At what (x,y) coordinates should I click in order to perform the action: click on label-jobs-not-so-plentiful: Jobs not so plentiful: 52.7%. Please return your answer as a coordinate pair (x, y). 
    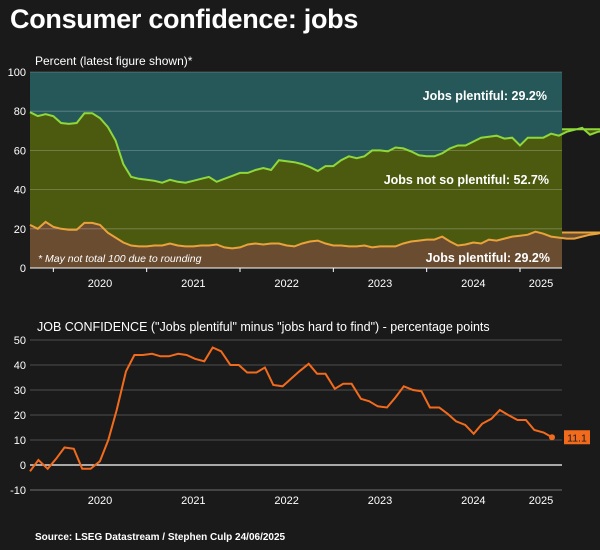
    Looking at the image, I should click on (466, 180).